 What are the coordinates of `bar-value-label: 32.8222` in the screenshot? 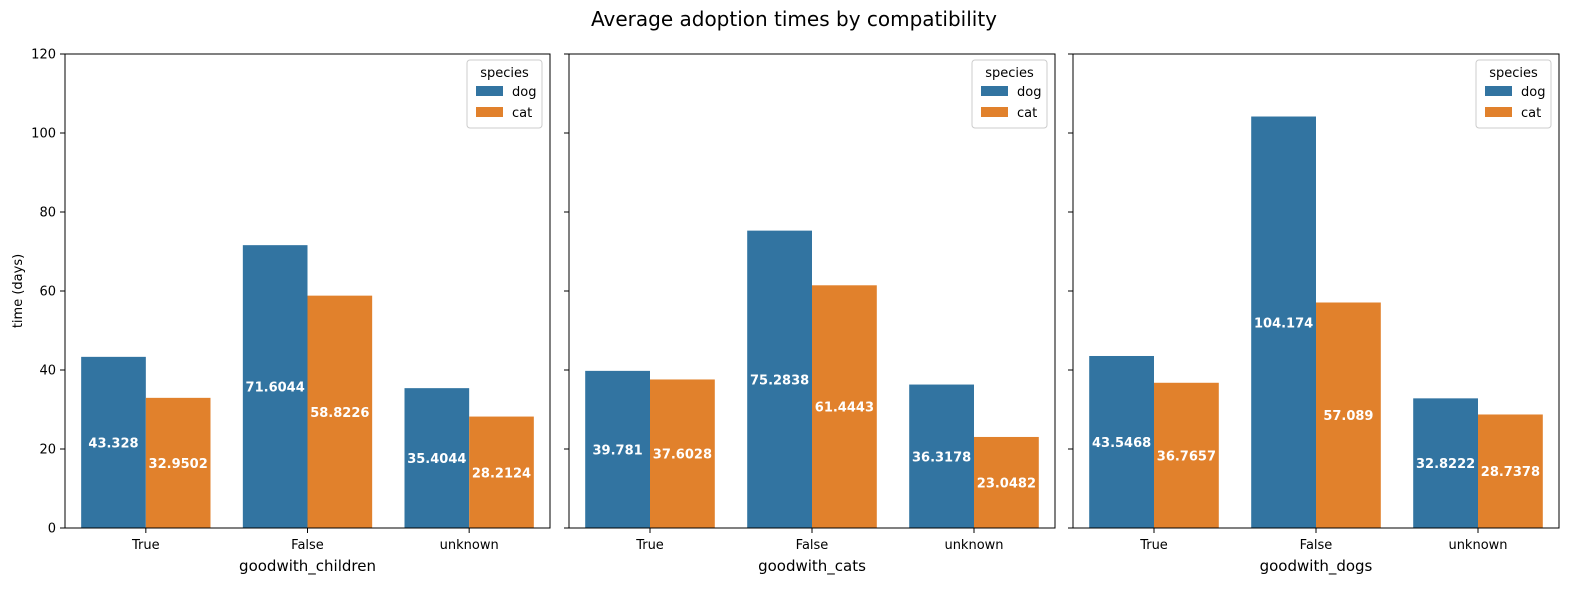 It's located at (1445, 464).